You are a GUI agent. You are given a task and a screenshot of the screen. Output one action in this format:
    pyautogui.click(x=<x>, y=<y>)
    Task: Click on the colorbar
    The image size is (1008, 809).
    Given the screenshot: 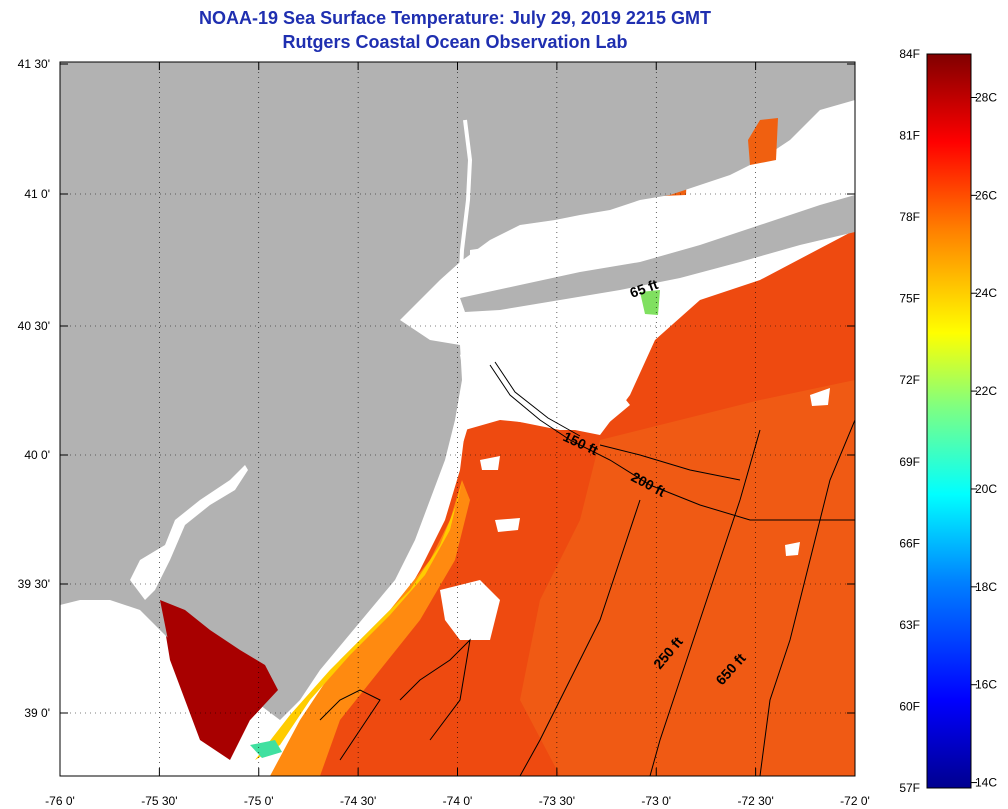 What is the action you would take?
    pyautogui.click(x=949, y=421)
    